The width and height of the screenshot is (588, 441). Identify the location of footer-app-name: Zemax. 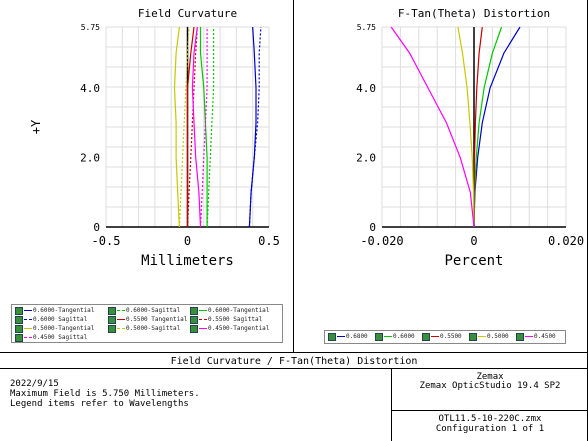
(490, 377).